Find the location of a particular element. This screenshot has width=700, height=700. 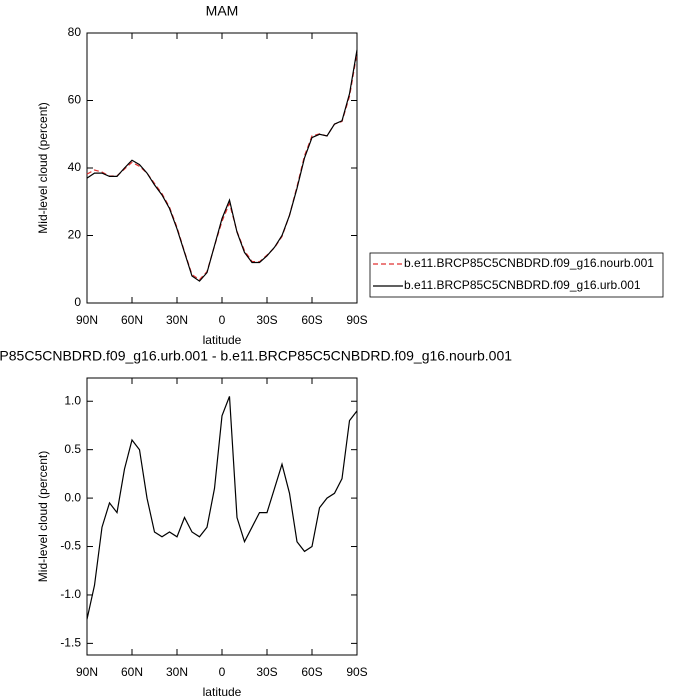

y-tick-label: -1.5 is located at coordinates (70, 643).